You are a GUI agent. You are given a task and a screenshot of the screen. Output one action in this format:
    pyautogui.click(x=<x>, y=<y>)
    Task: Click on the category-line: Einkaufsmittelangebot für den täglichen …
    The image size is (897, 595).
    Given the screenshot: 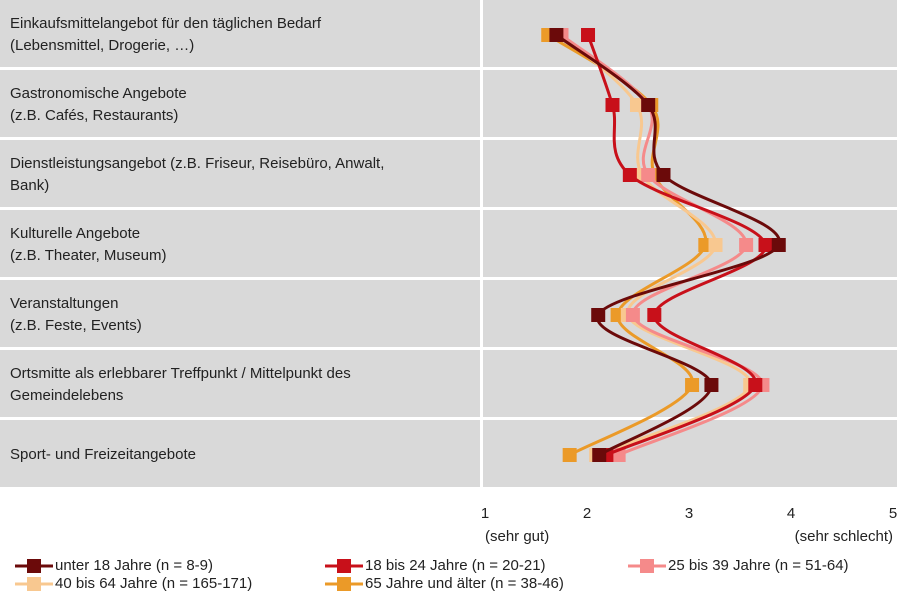 What is the action you would take?
    pyautogui.click(x=166, y=23)
    